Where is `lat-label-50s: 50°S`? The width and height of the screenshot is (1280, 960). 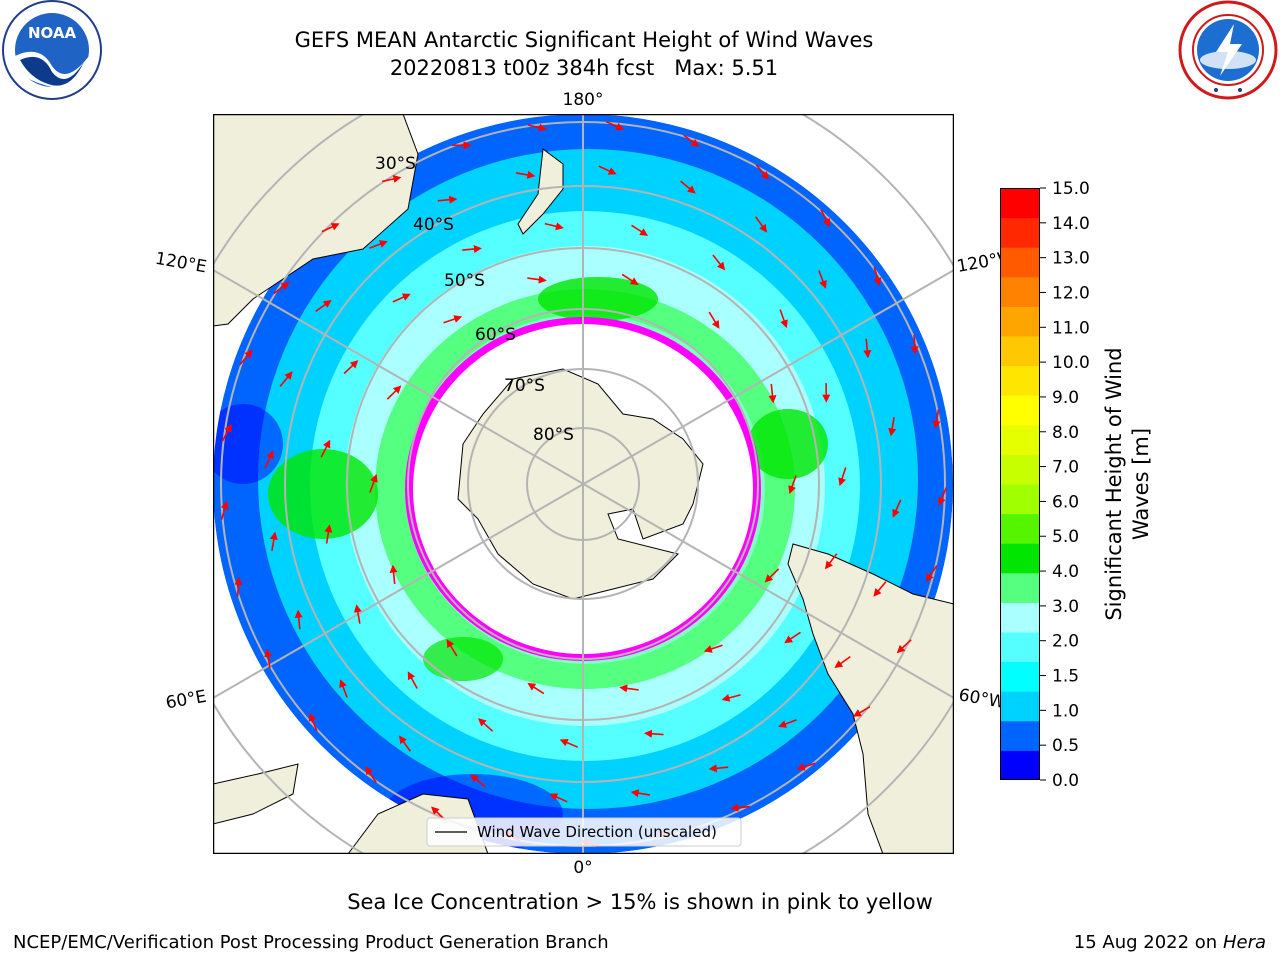
lat-label-50s: 50°S is located at coordinates (464, 281).